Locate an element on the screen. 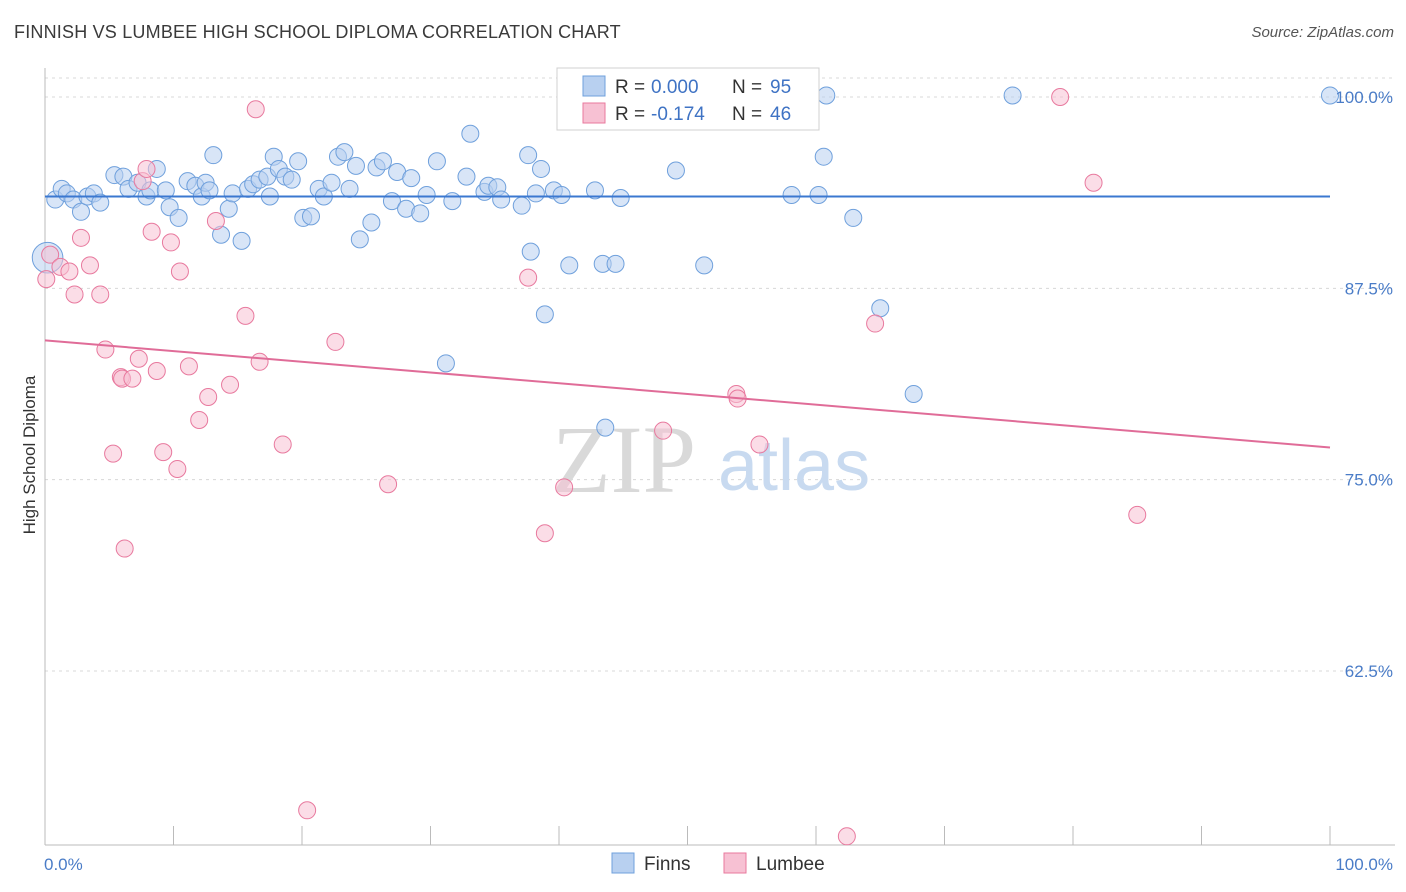 The image size is (1406, 892). y-tick-labels: 100.0% 87.5% 75.0% 62.5% is located at coordinates (1364, 384).